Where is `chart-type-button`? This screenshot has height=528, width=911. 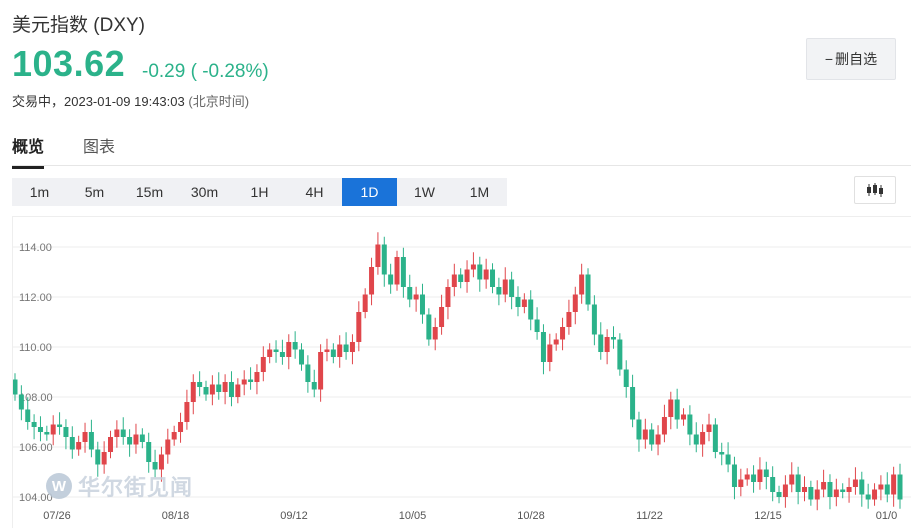
chart-type-button is located at coordinates (875, 190).